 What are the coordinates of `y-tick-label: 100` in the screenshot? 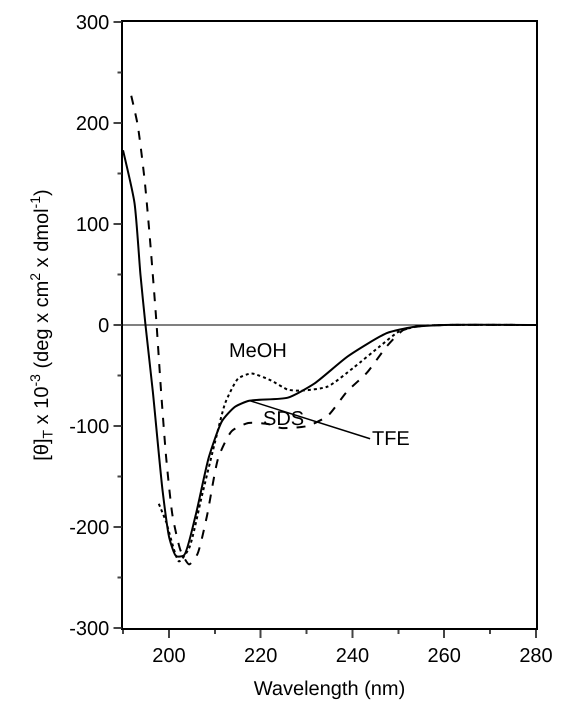 It's located at (93, 225).